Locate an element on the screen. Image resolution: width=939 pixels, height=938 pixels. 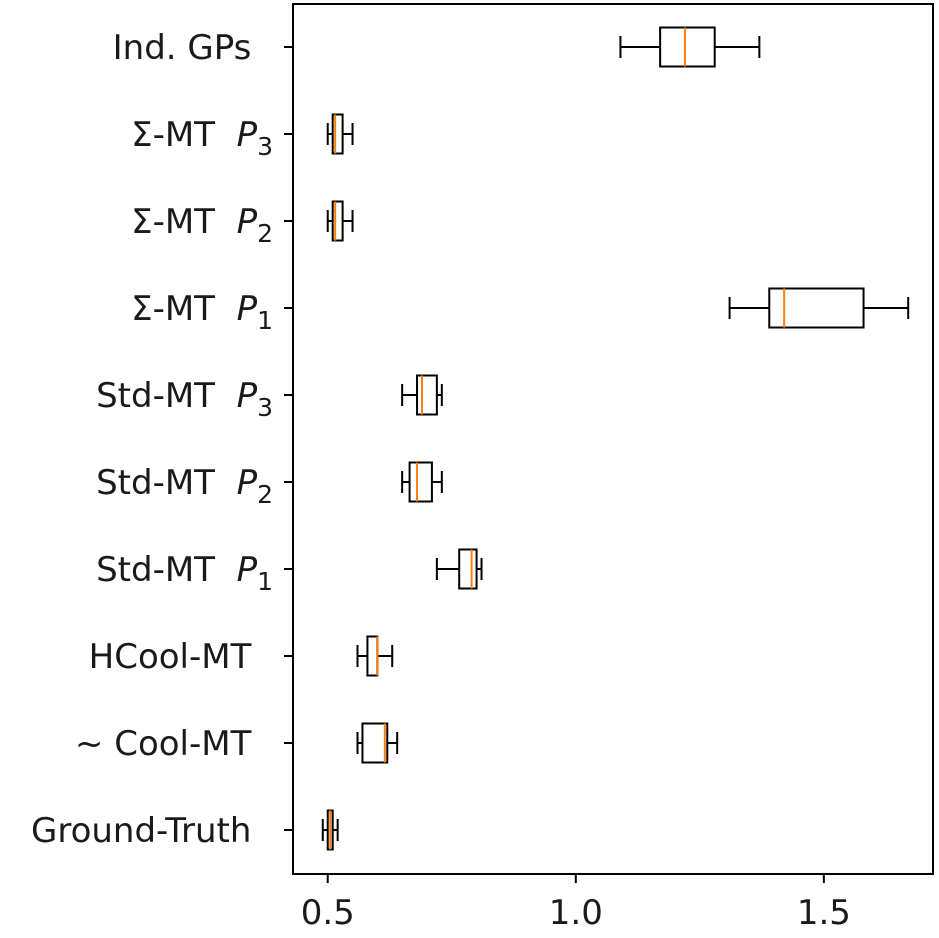
box-std-mt-p1 is located at coordinates (459, 569).